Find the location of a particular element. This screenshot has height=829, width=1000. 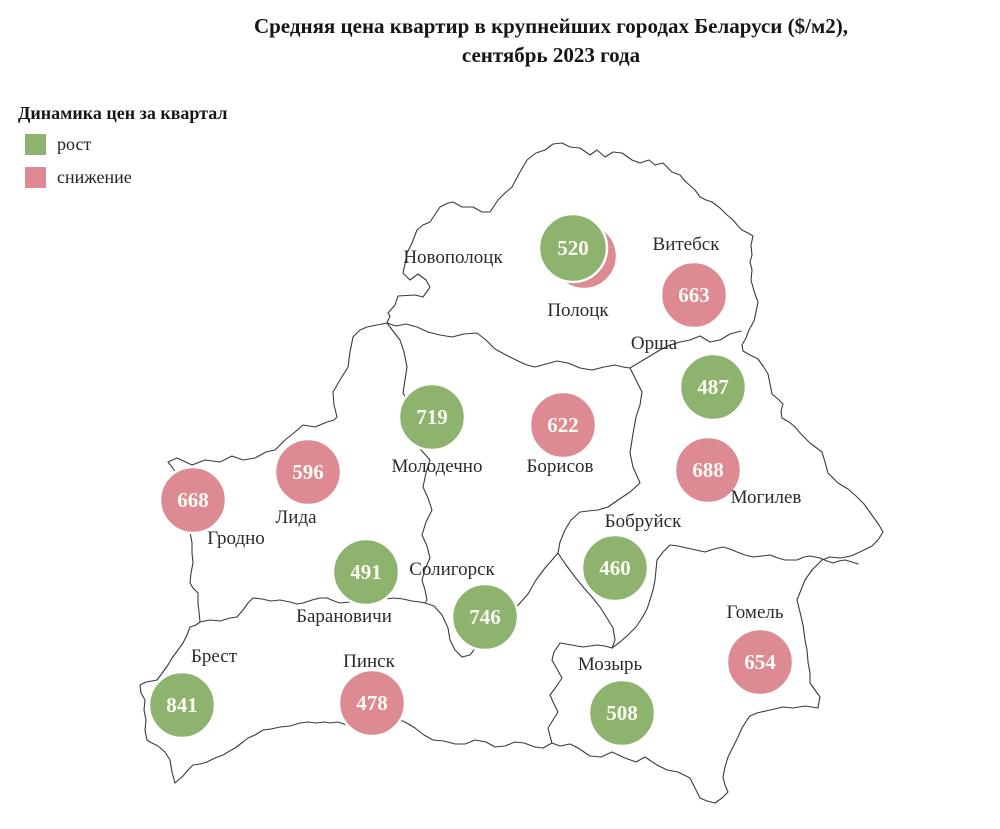

city-label: Лида is located at coordinates (296, 517).